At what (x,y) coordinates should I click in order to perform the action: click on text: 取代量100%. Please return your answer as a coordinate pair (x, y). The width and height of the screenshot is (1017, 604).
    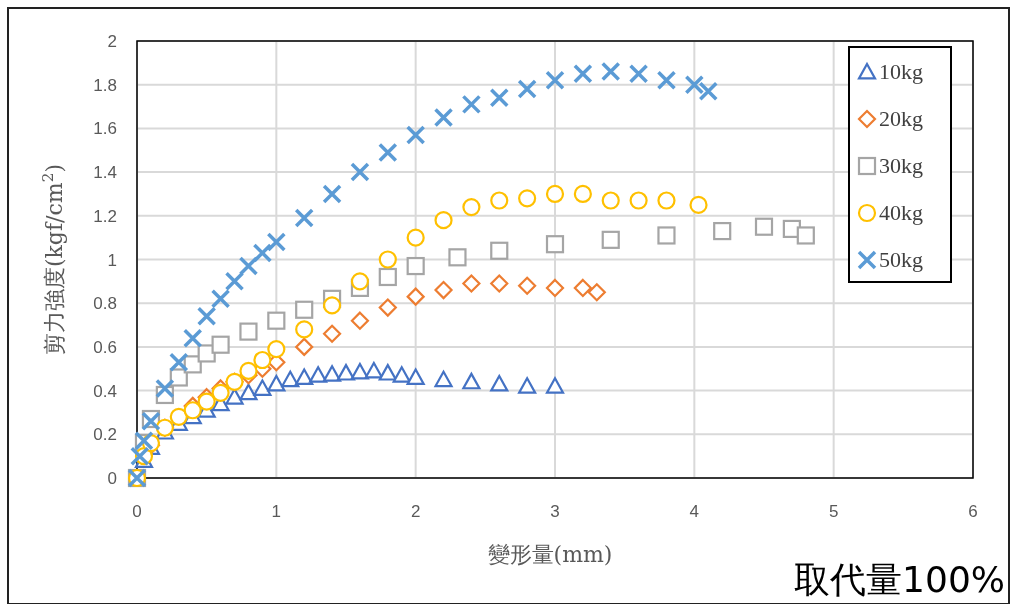
    Looking at the image, I should click on (899, 579).